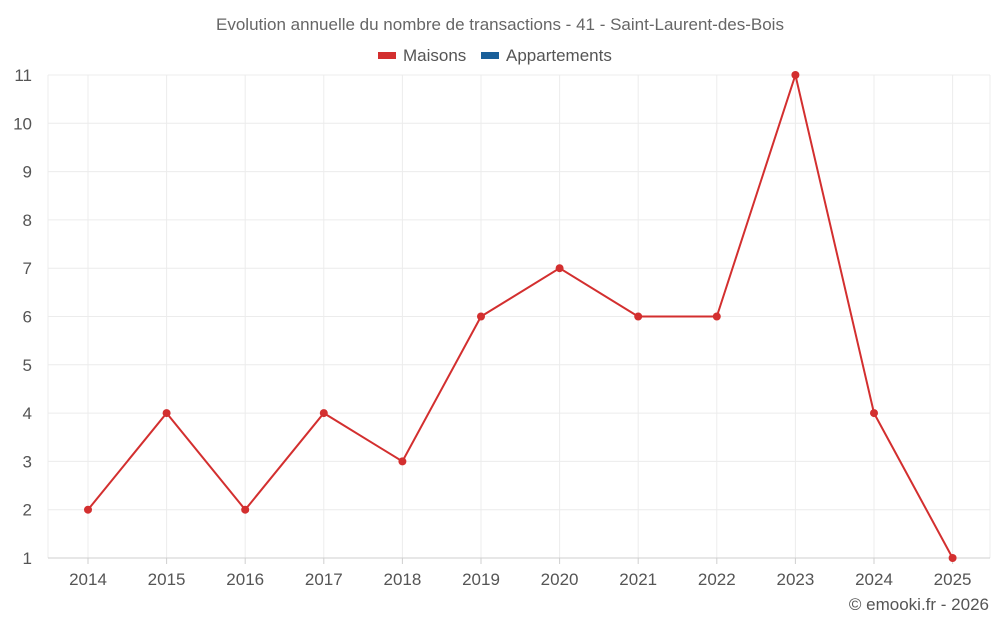 The width and height of the screenshot is (1000, 625). I want to click on legend-item-maisons: Maisons, so click(422, 55).